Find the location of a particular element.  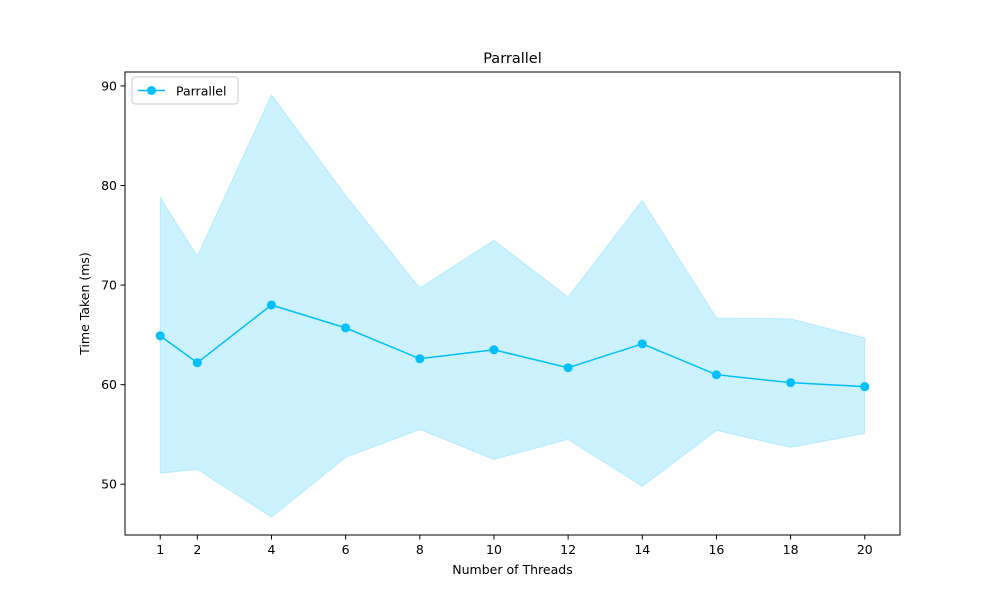

x-tick-label: 4 is located at coordinates (271, 549).